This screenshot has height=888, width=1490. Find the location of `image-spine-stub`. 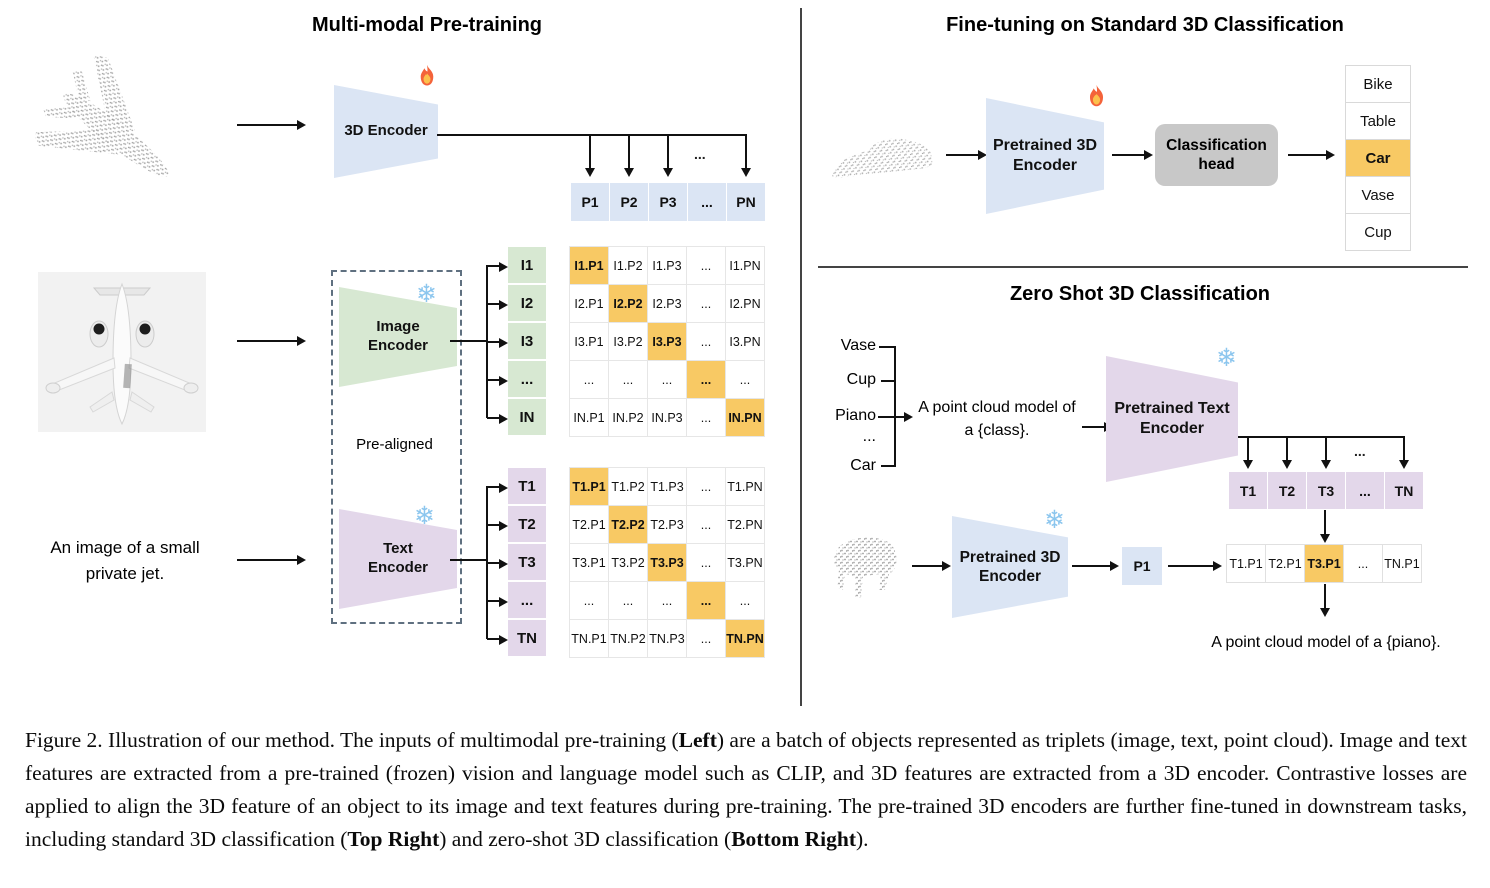

image-spine-stub is located at coordinates (468, 341).